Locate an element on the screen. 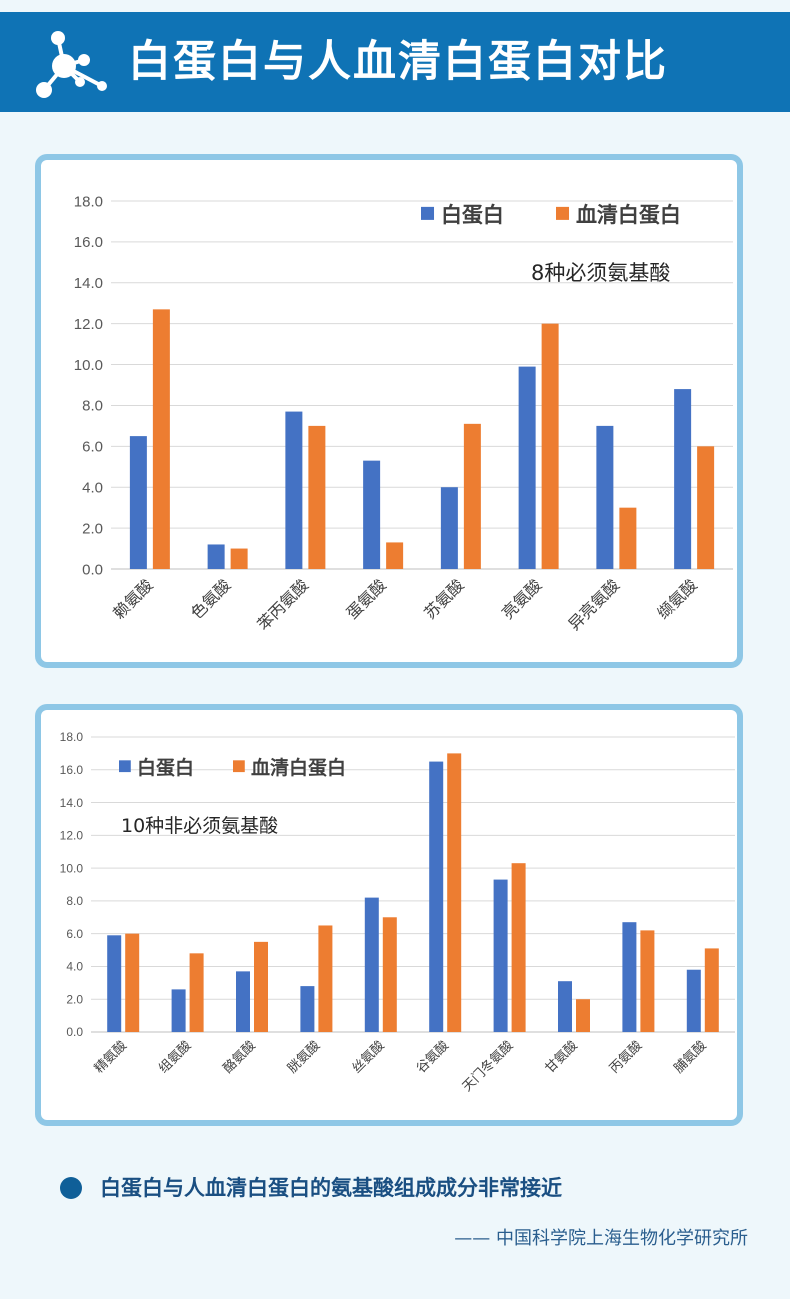 The height and width of the screenshot is (1299, 790). page-title: 白蛋白与人血清白蛋白对比 is located at coordinates (398, 62).